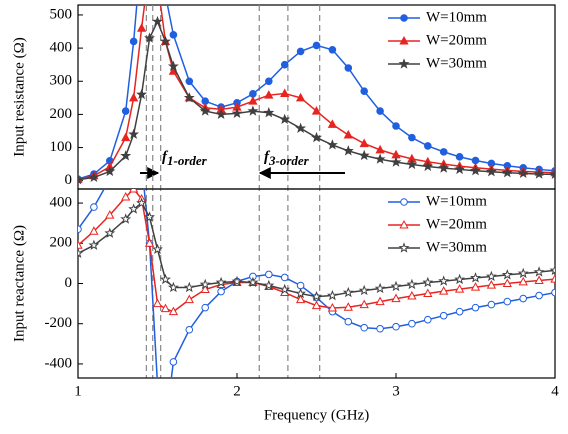  Describe the element at coordinates (187, 160) in the screenshot. I see `annotation-subscript: 1-order` at that location.